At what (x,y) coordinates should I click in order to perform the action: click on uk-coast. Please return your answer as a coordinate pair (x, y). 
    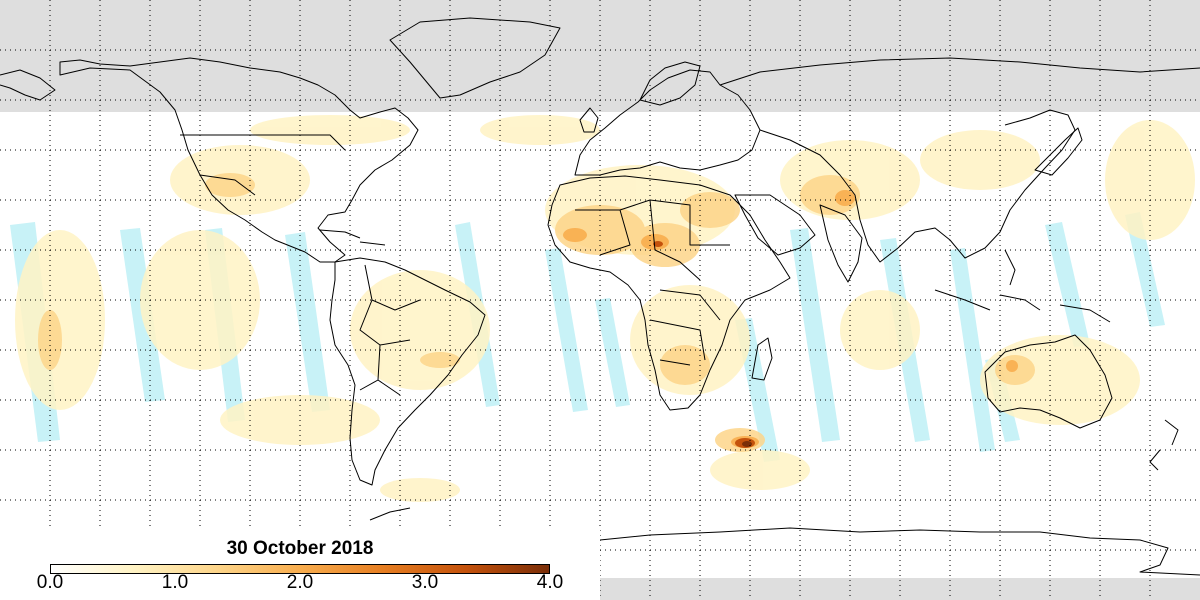
    Looking at the image, I should click on (589, 120).